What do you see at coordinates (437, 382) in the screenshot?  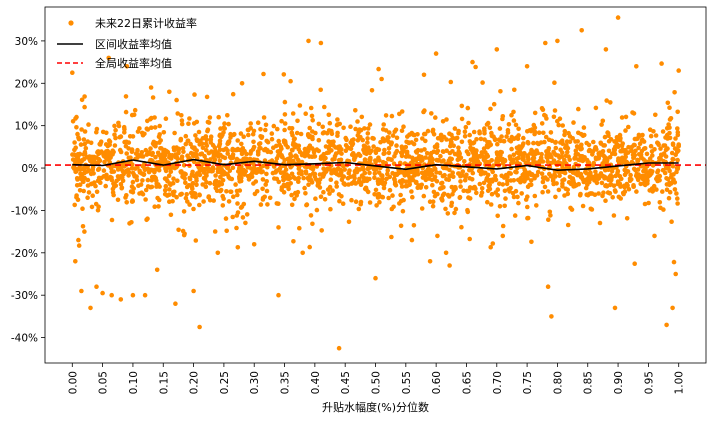 I see `x-tick-label: 0.60` at bounding box center [437, 382].